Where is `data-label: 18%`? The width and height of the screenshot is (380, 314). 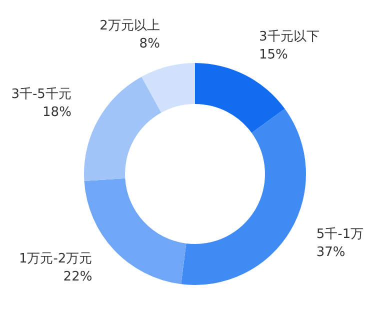 data-label: 18% is located at coordinates (57, 112).